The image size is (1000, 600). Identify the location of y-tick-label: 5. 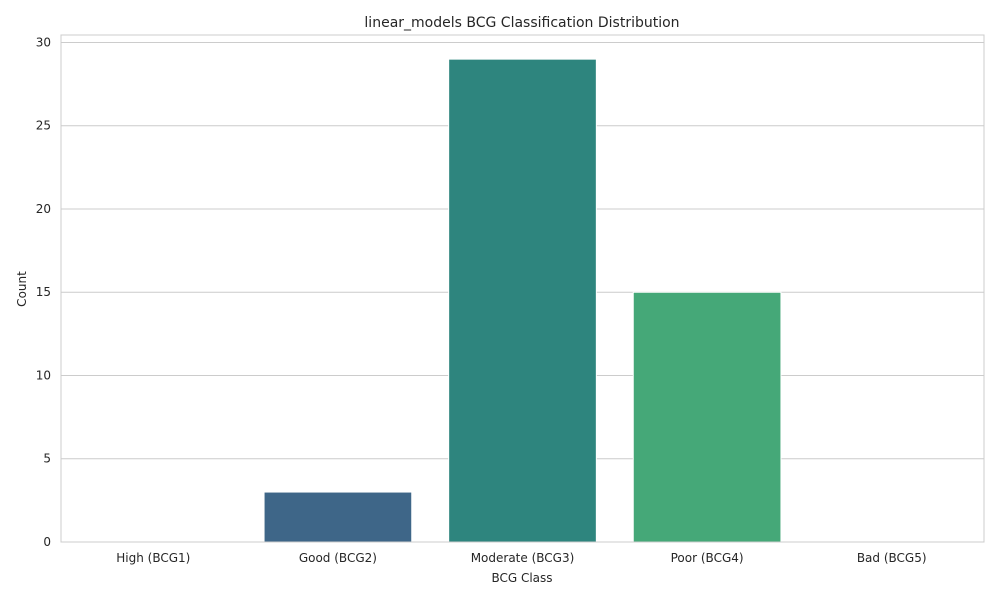
(47, 459).